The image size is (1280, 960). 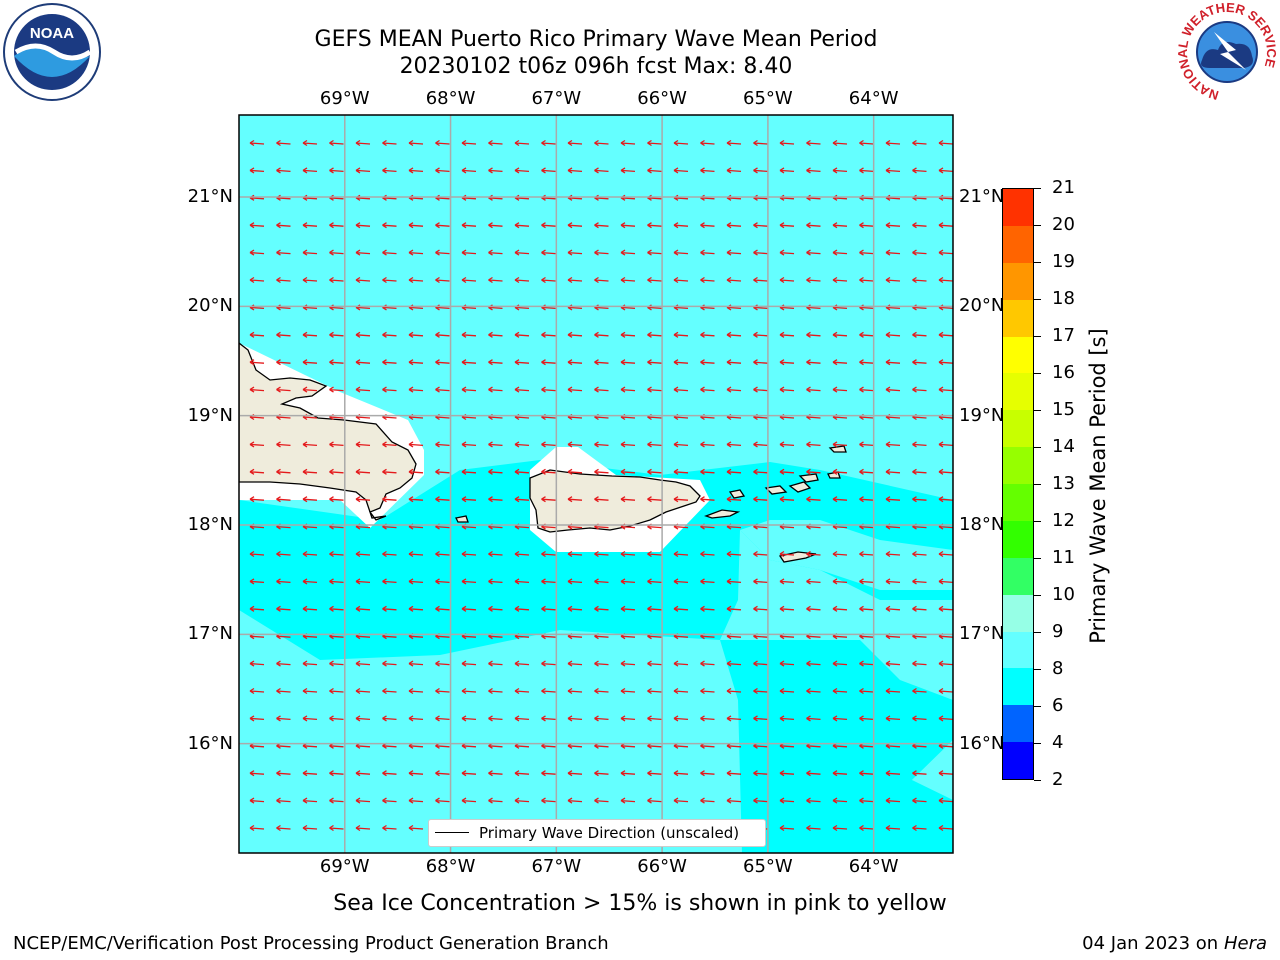 What do you see at coordinates (1063, 557) in the screenshot?
I see `colorbar-tick-label: 11` at bounding box center [1063, 557].